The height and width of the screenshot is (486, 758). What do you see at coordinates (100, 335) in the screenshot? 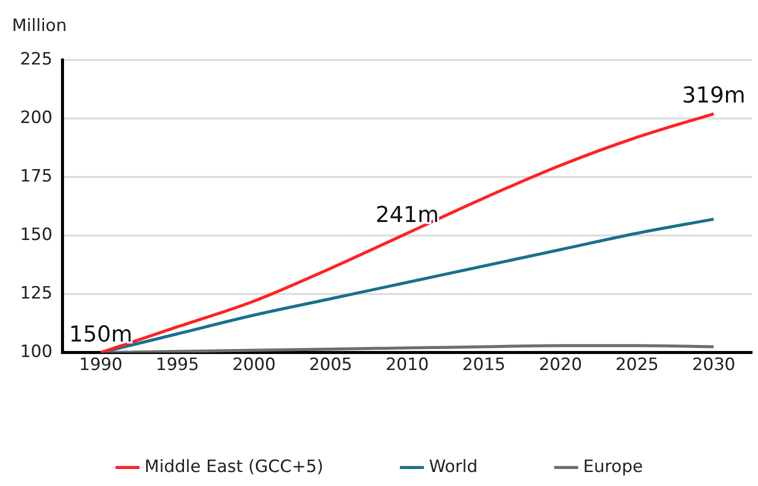
I see `annotation: 150m` at bounding box center [100, 335].